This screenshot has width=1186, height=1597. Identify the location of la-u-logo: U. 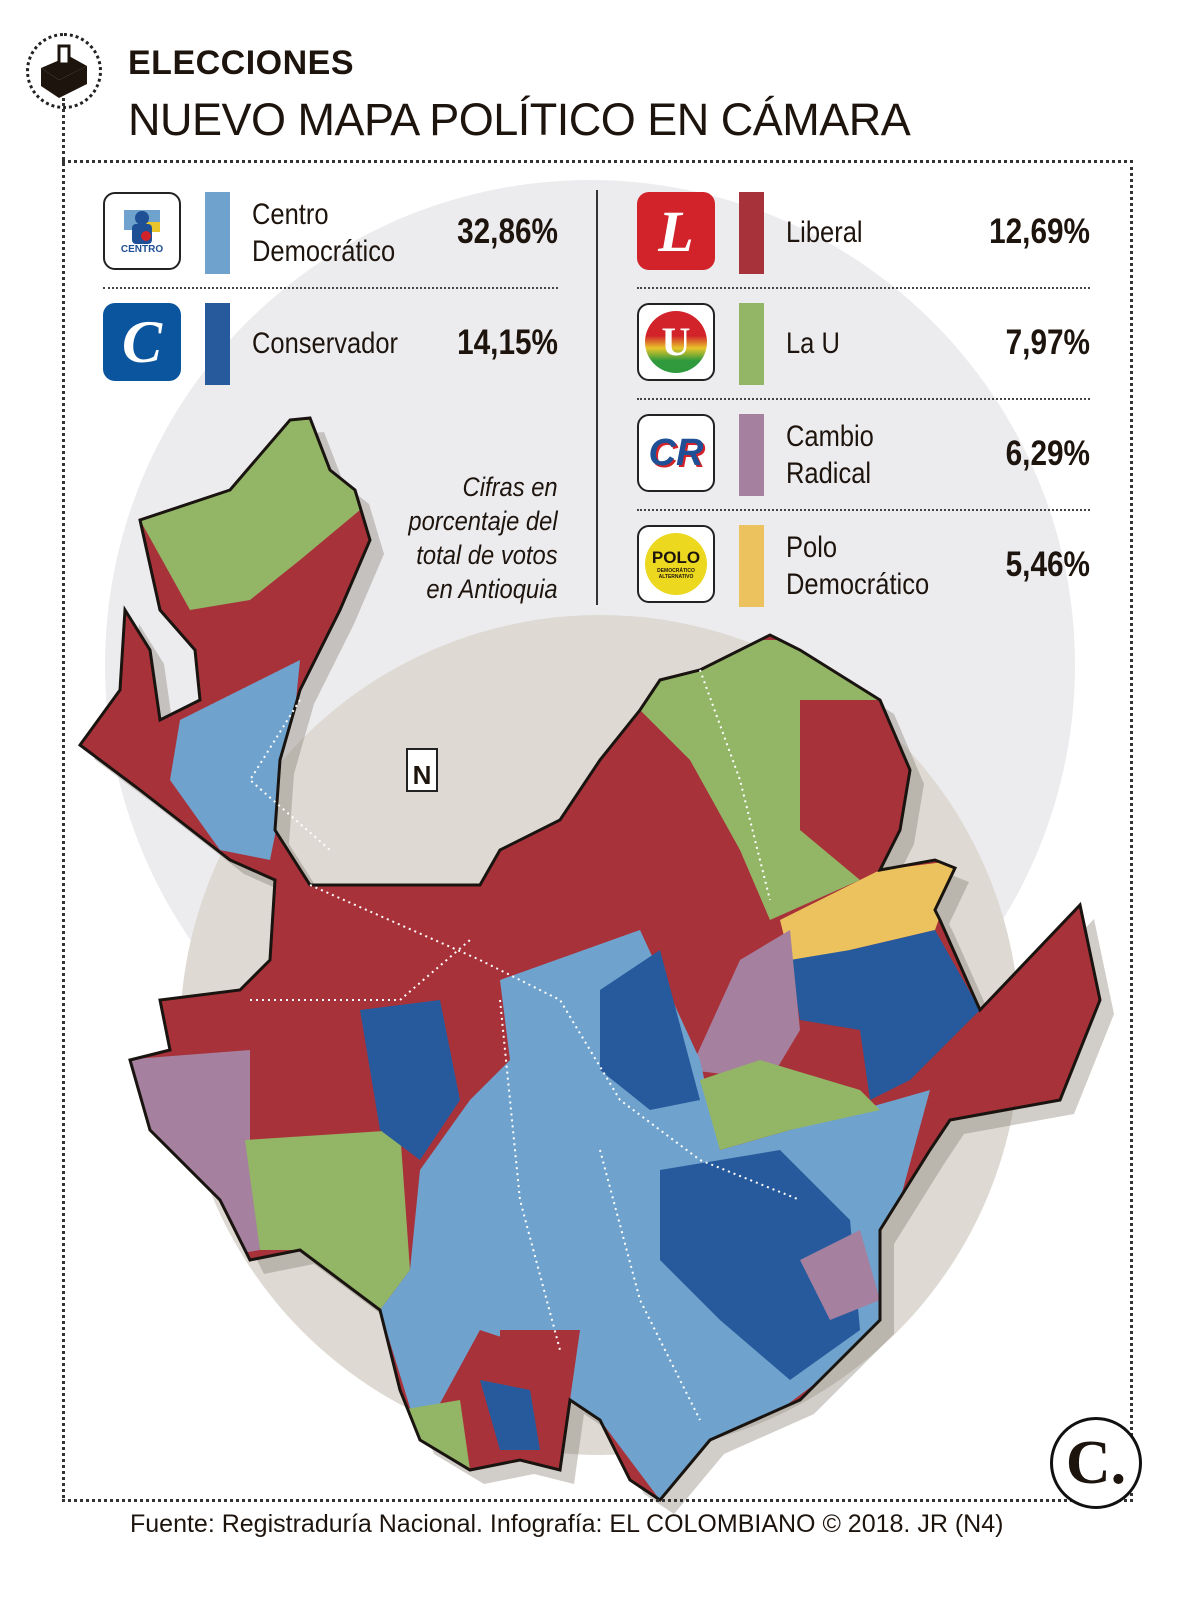
(676, 342).